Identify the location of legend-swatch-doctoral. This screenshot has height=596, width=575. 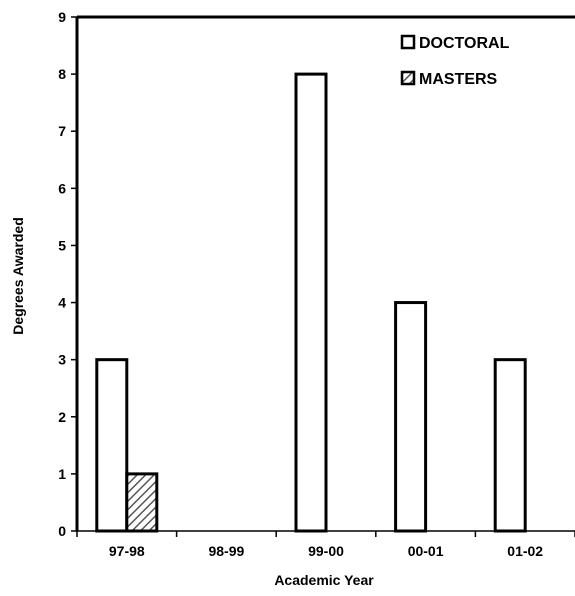
(408, 42).